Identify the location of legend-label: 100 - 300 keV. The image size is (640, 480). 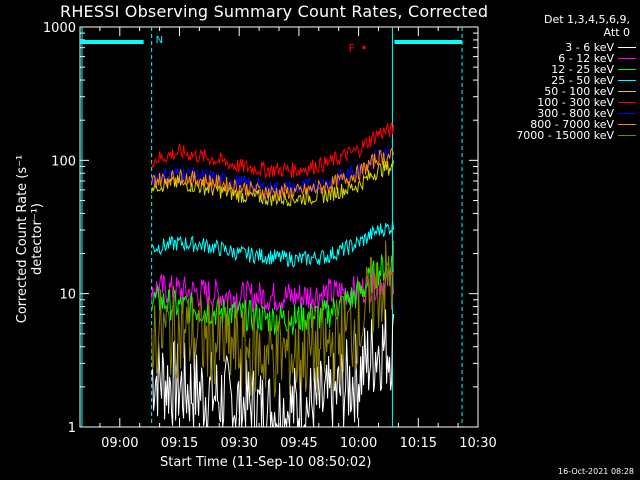
(575, 102).